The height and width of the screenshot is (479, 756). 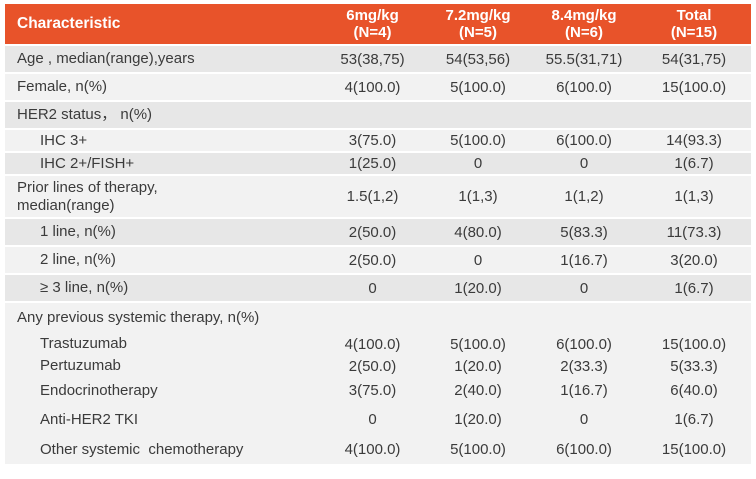 I want to click on header-col-total: Total (N=15), so click(x=694, y=24).